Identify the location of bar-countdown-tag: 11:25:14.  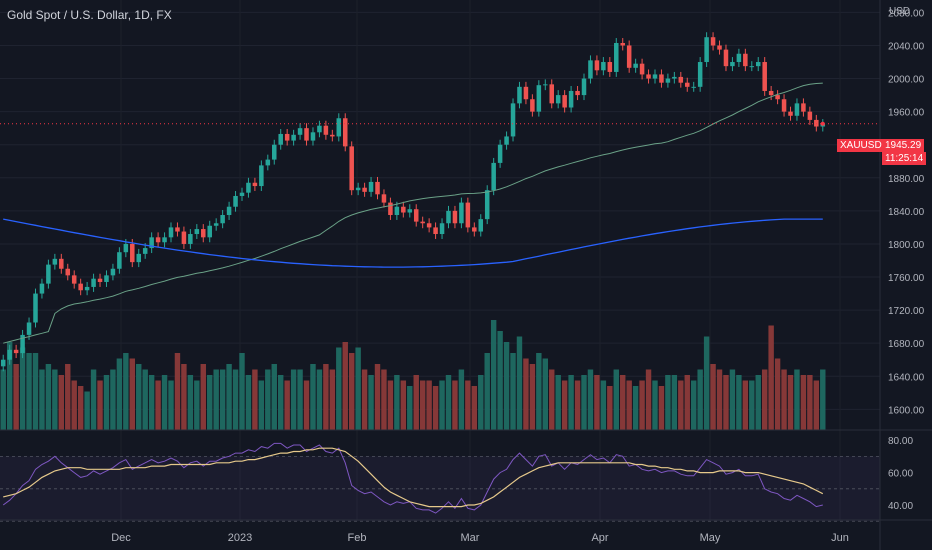
(904, 158).